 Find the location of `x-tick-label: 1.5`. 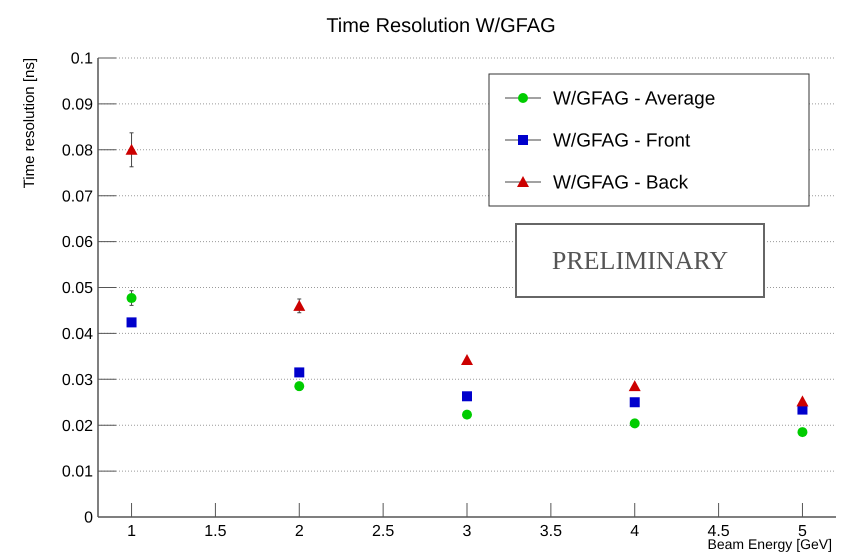

x-tick-label: 1.5 is located at coordinates (215, 531).